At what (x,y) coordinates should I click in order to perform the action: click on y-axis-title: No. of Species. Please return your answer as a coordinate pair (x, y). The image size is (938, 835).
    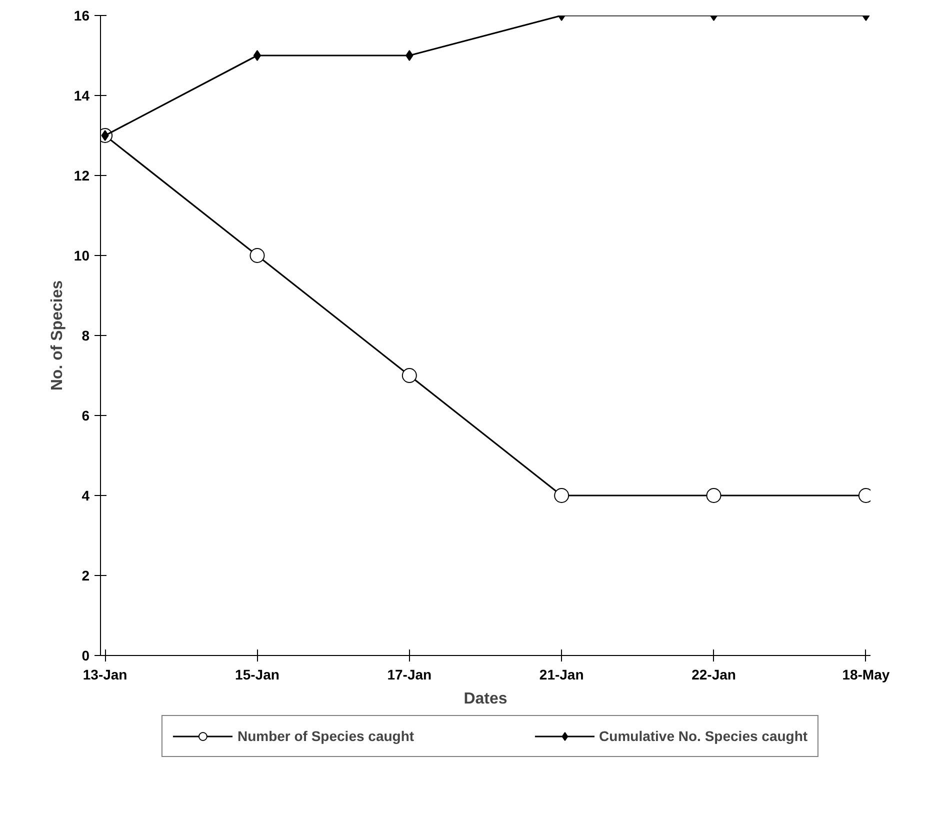
    Looking at the image, I should click on (57, 335).